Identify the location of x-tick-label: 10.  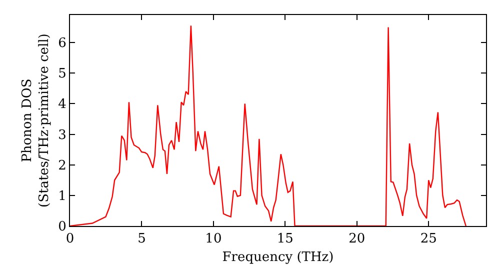
(213, 239).